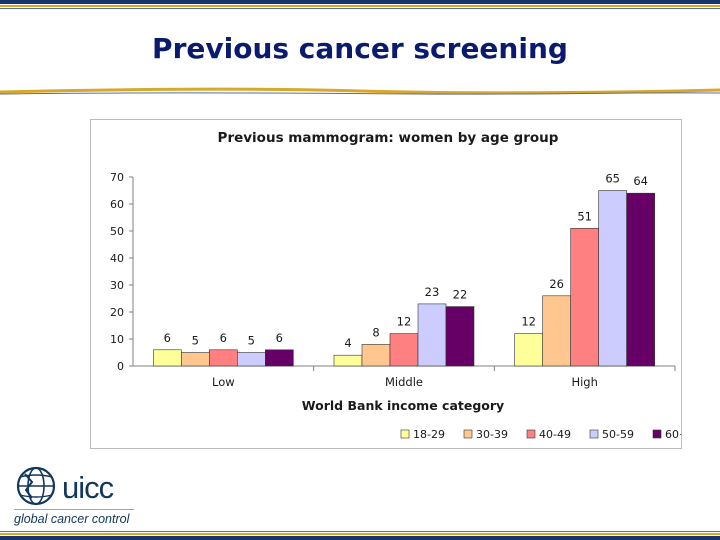 Image resolution: width=720 pixels, height=540 pixels. I want to click on data-label: 26, so click(556, 284).